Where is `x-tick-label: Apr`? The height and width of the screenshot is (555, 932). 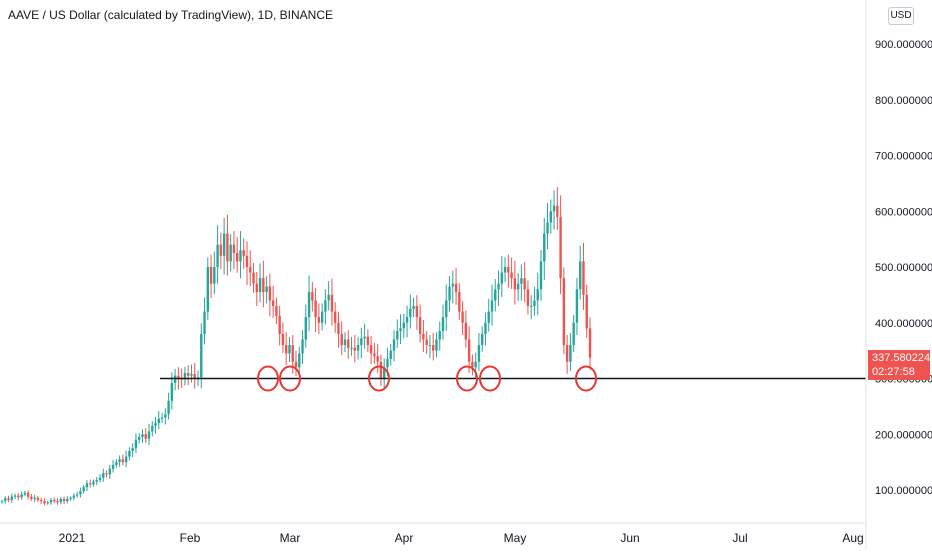
x-tick-label: Apr is located at coordinates (404, 538).